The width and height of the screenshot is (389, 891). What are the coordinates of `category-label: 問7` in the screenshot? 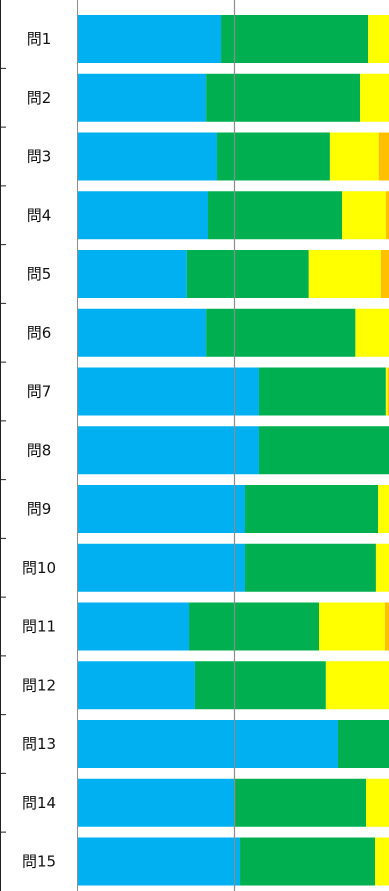 It's located at (39, 392).